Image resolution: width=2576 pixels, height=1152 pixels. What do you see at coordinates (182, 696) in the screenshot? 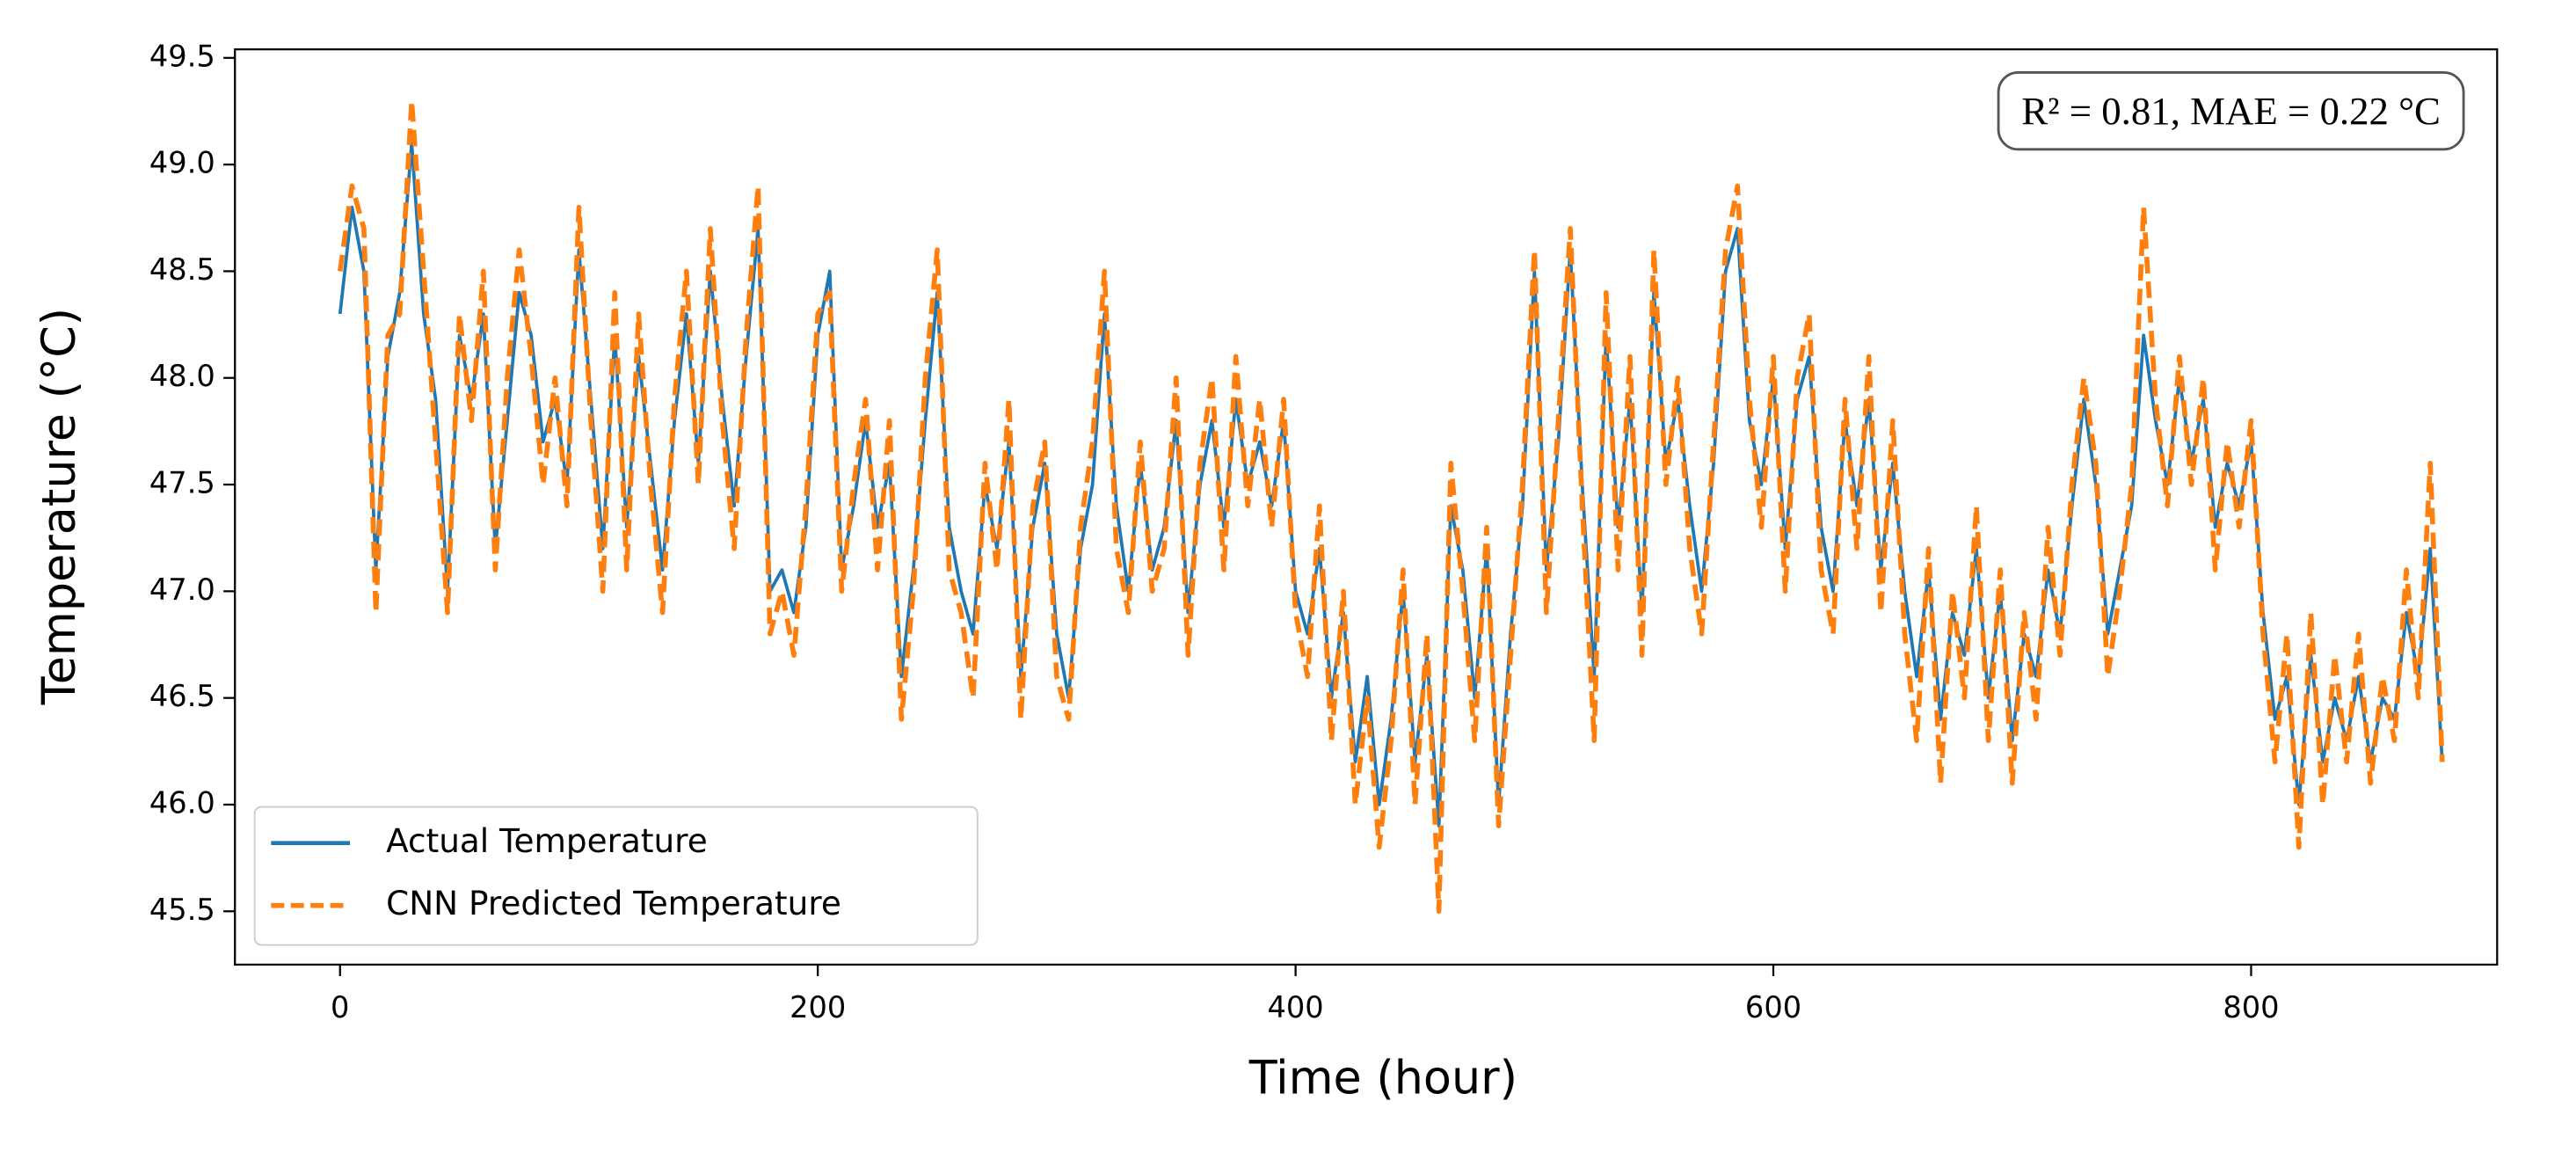
I see `y-tick-label: 46.5` at bounding box center [182, 696].